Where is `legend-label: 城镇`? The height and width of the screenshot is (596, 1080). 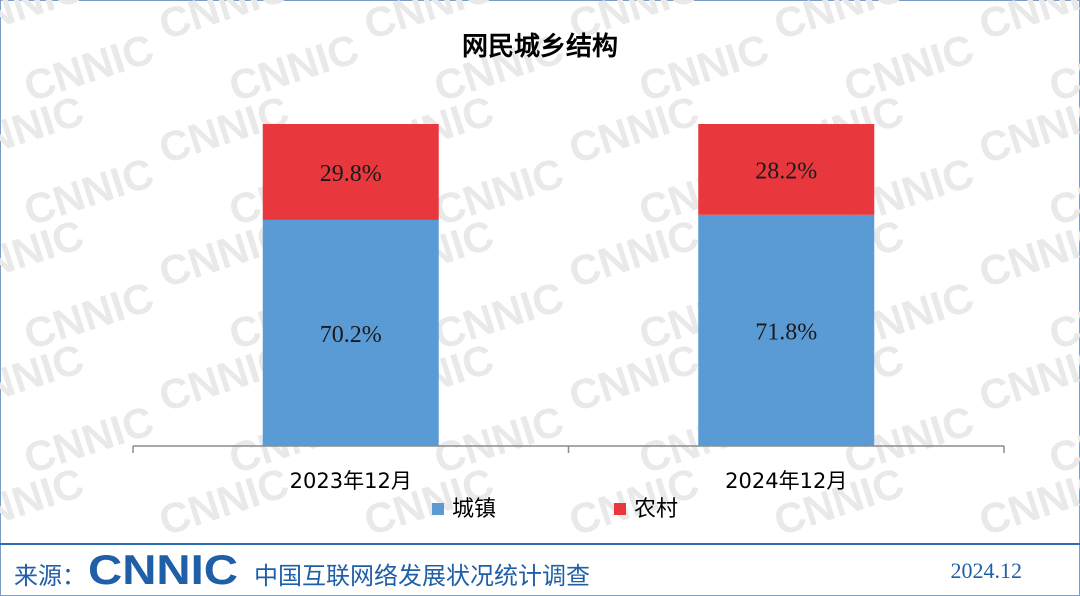
legend-label: 城镇 is located at coordinates (474, 509).